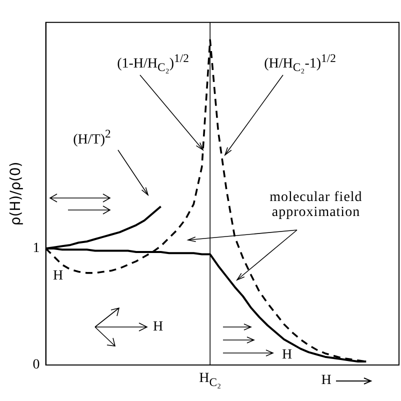 The height and width of the screenshot is (401, 401). I want to click on x-tick-label: H$_{C₂}$, so click(210, 380).